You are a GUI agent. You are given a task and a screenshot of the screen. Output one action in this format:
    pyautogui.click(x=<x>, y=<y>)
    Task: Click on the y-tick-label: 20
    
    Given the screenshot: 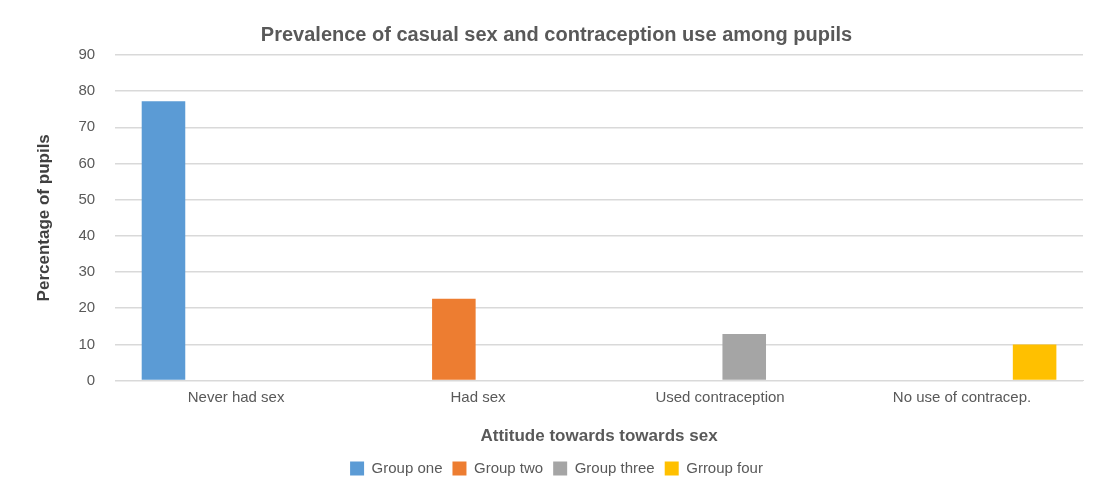 What is the action you would take?
    pyautogui.click(x=87, y=307)
    